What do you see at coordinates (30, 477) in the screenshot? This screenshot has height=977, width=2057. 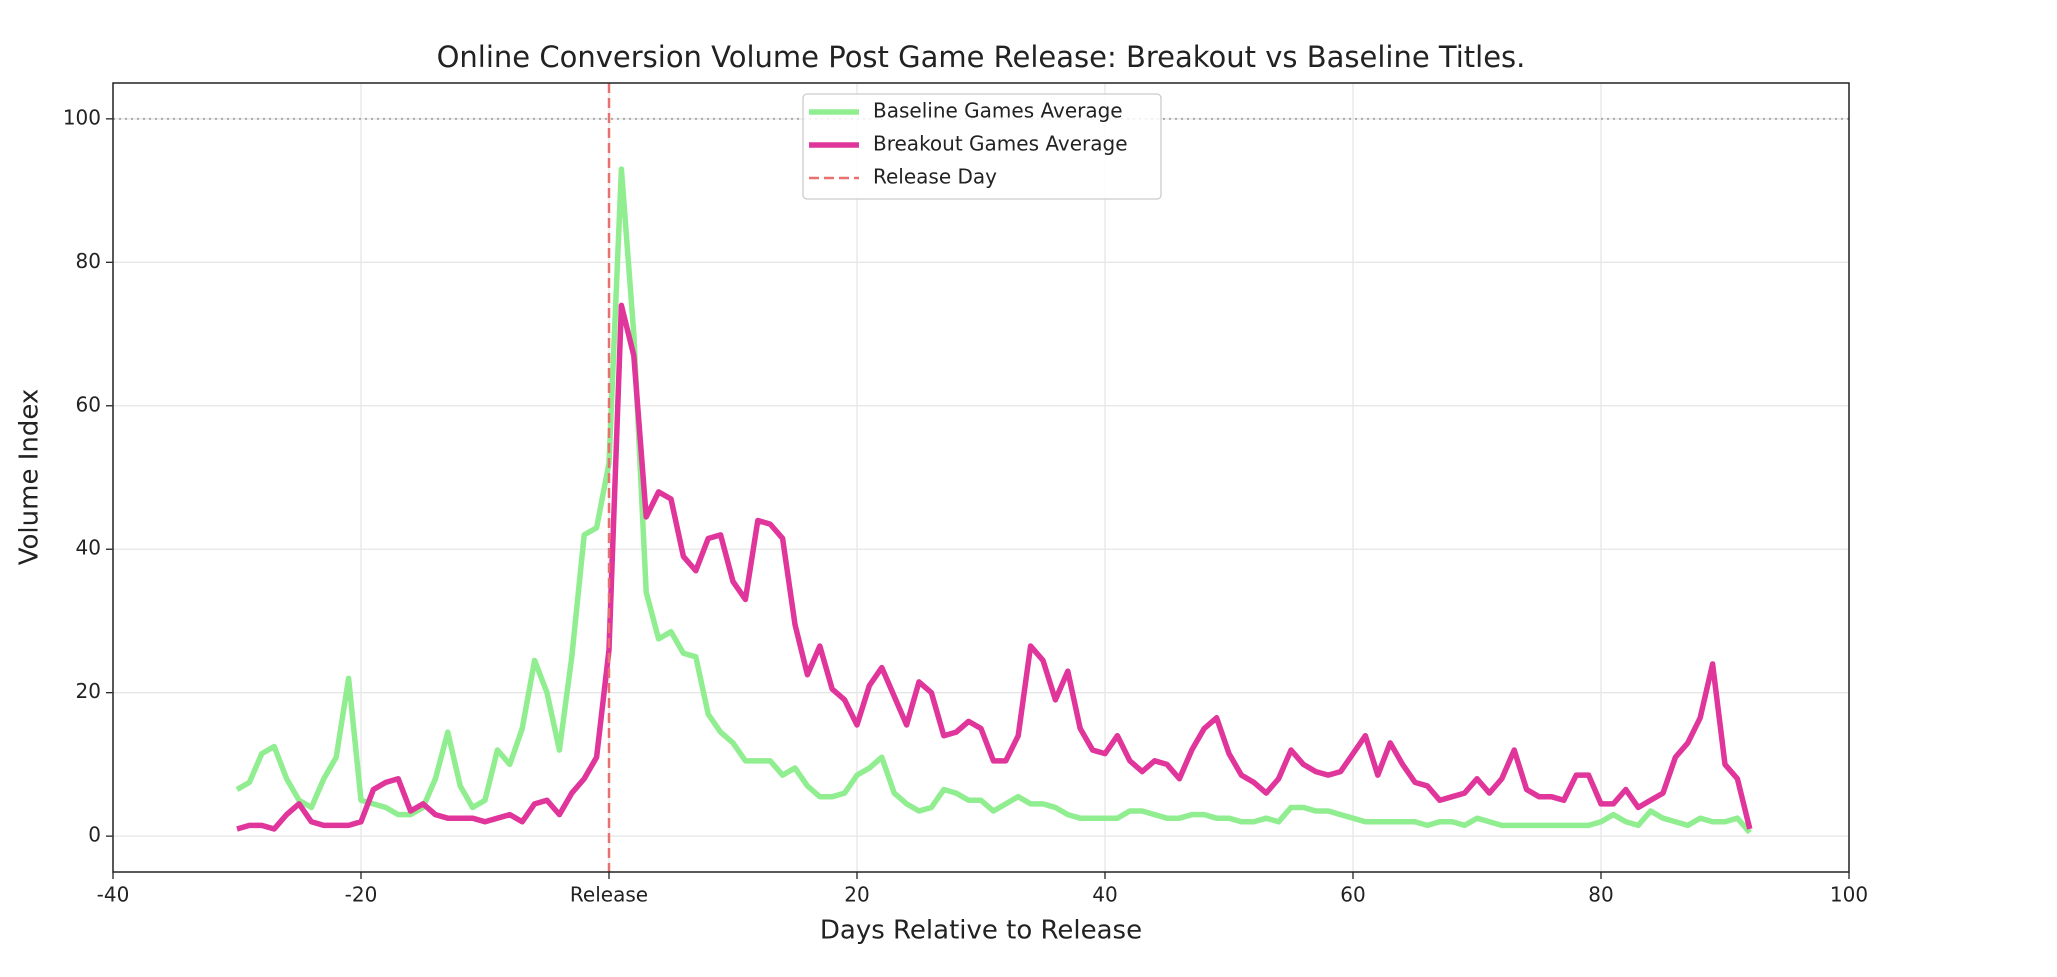 I see `y-axis-label: Volume Index` at bounding box center [30, 477].